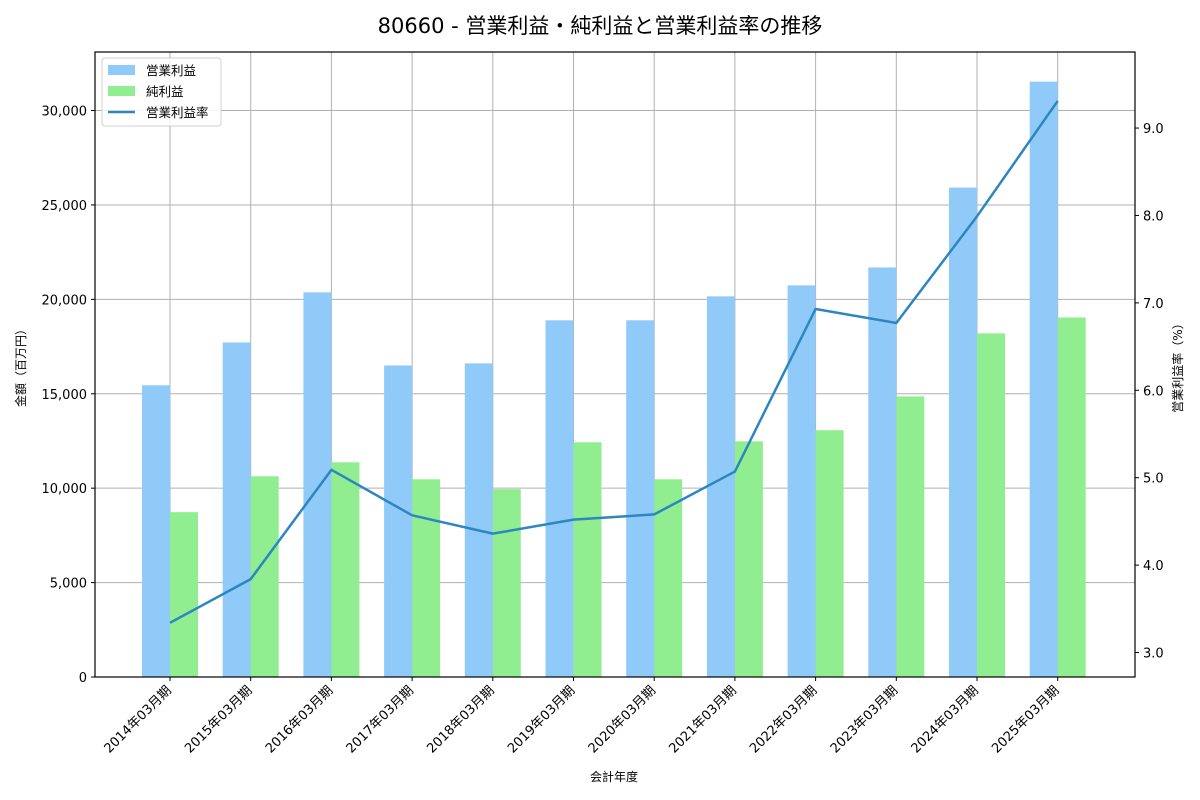 The image size is (1200, 800). I want to click on y2-tick-label: 3.0, so click(1153, 654).